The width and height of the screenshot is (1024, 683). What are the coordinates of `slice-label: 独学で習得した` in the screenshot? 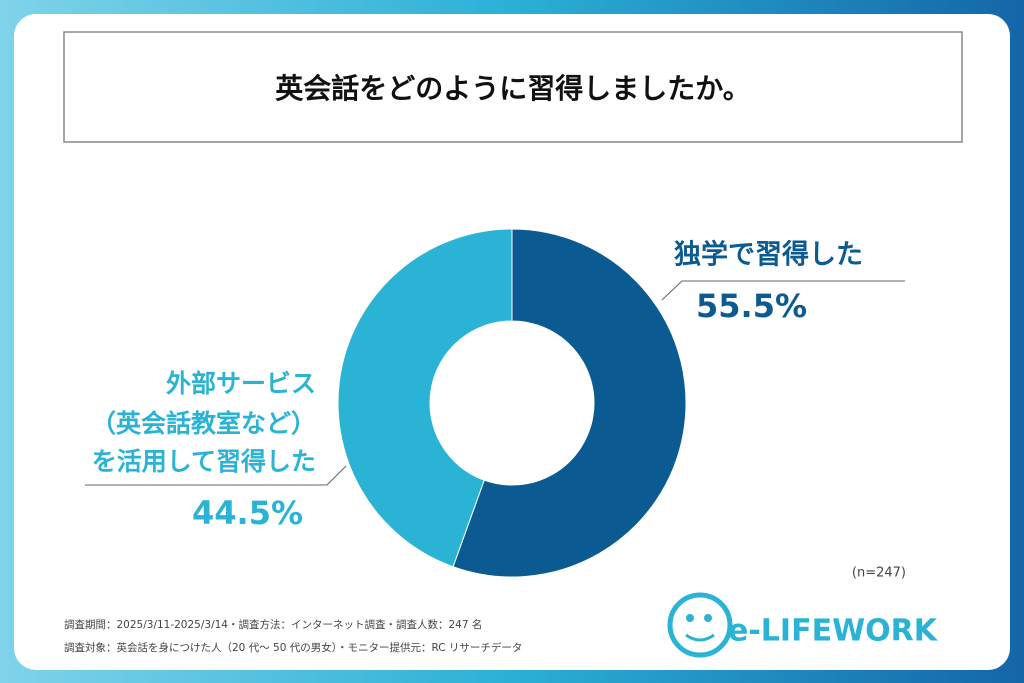 It's located at (768, 255).